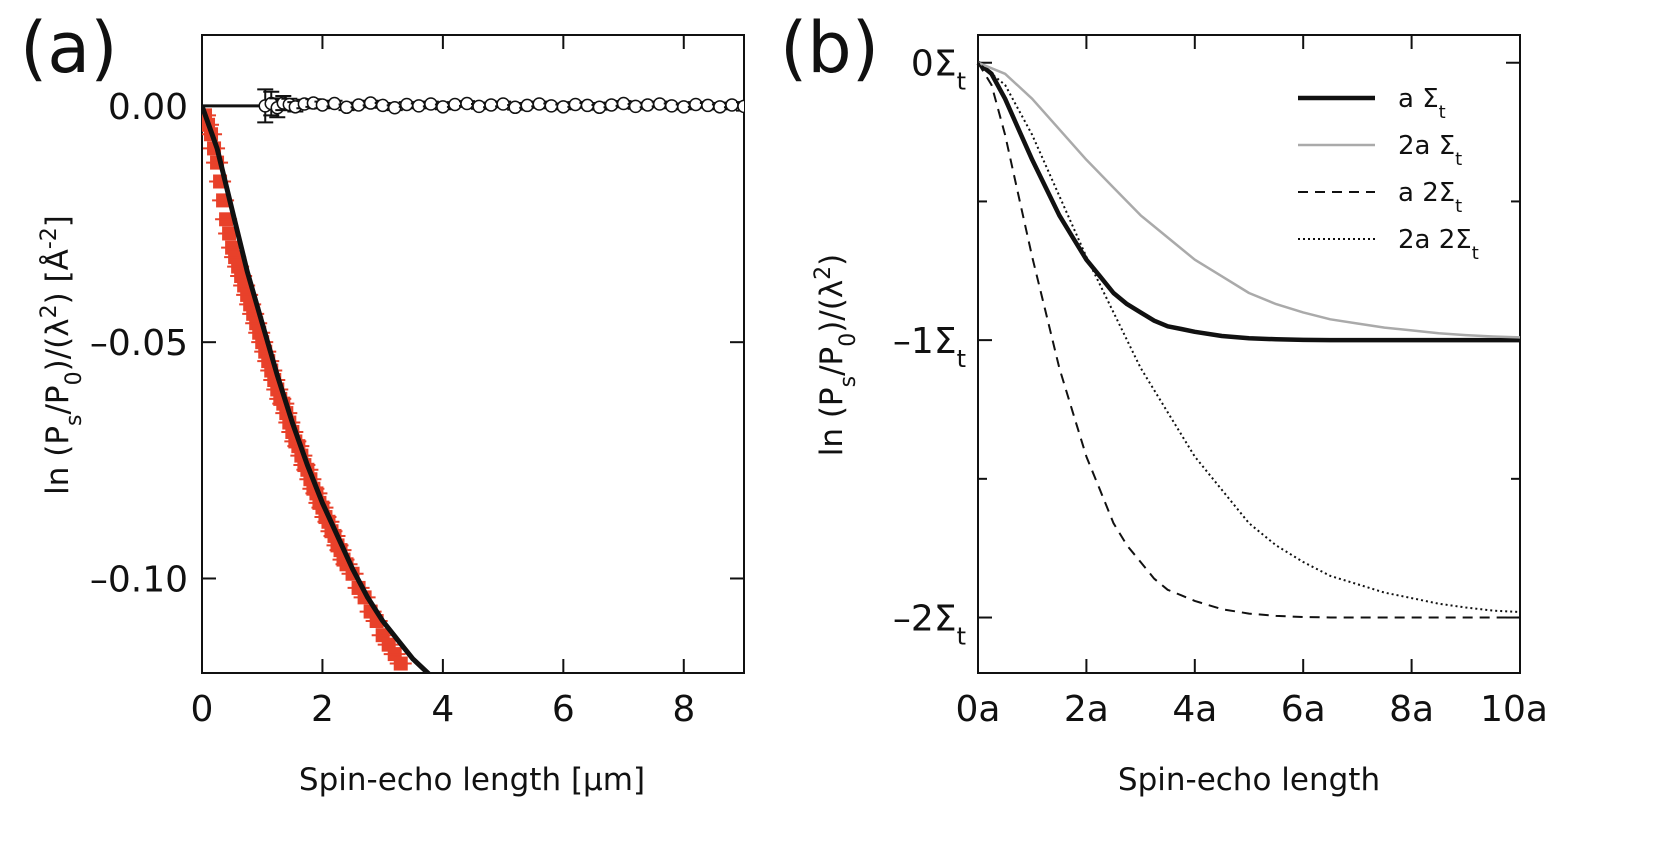 Image resolution: width=1654 pixels, height=850 pixels. I want to click on x-tick-label: 6, so click(563, 709).